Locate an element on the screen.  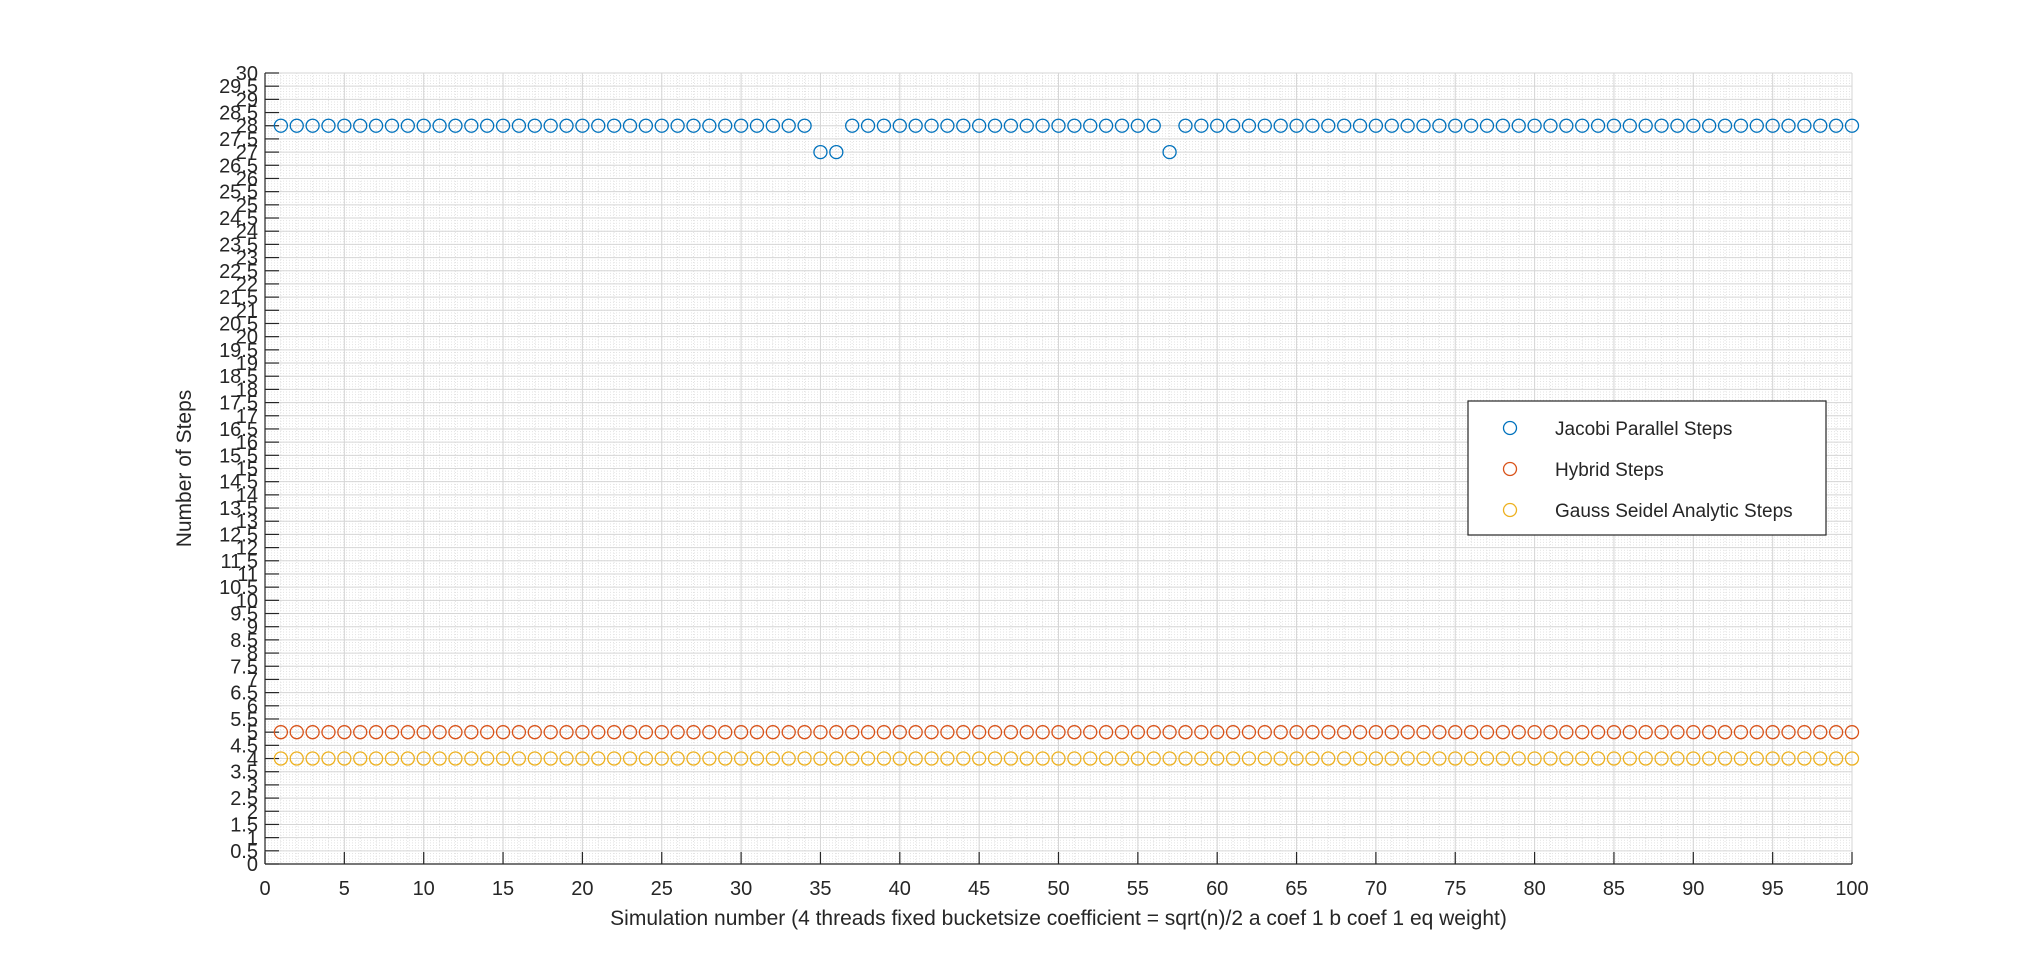
y-tick-label: 23.5 is located at coordinates (238, 245).